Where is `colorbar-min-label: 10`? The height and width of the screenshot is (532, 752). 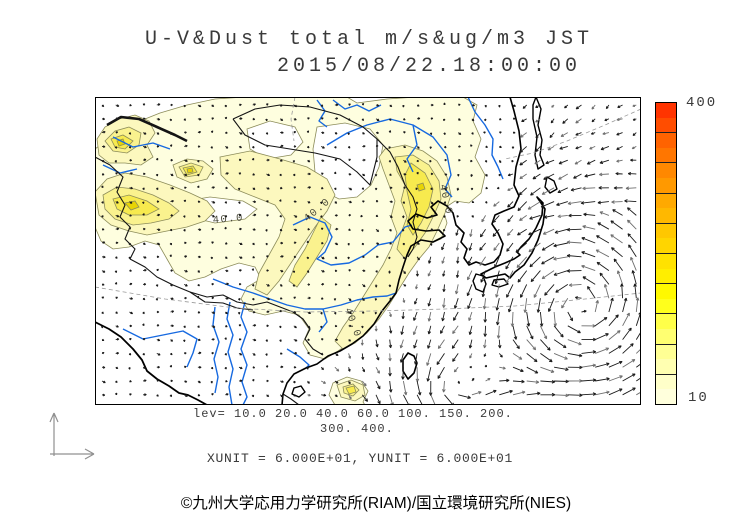
colorbar-min-label: 10 is located at coordinates (698, 398).